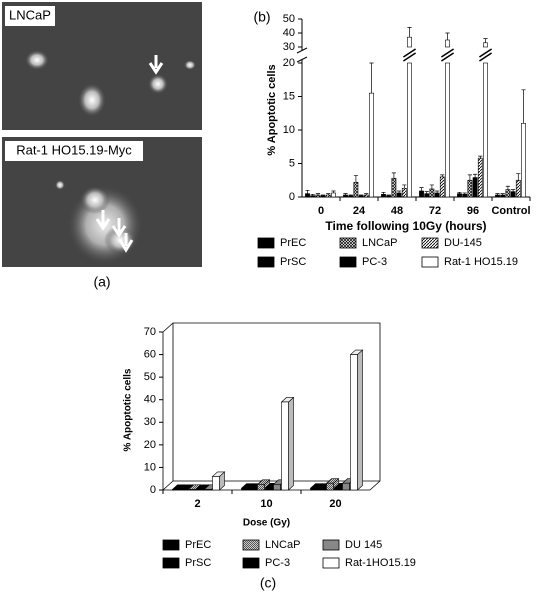  I want to click on legend-label: Rat-1HO15.19, so click(380, 563).